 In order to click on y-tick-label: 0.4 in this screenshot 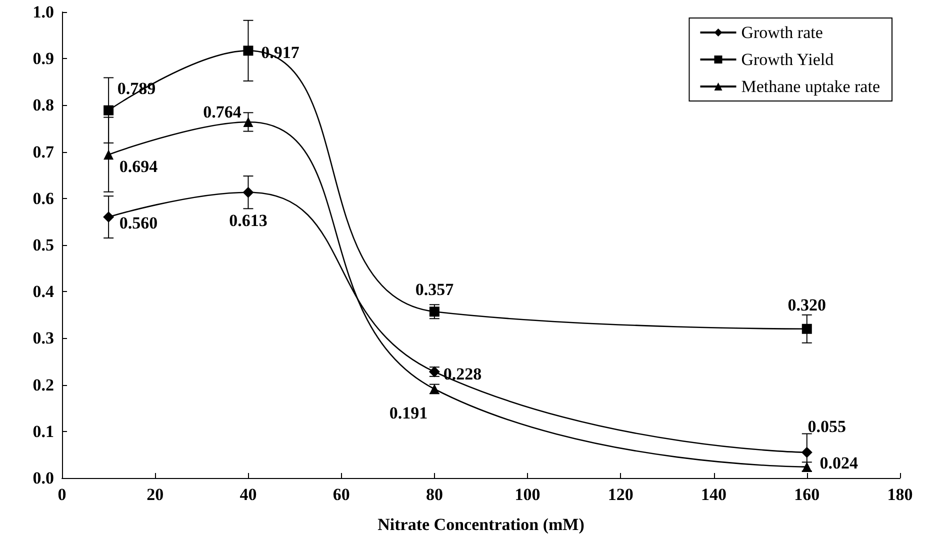, I will do `click(43, 292)`.